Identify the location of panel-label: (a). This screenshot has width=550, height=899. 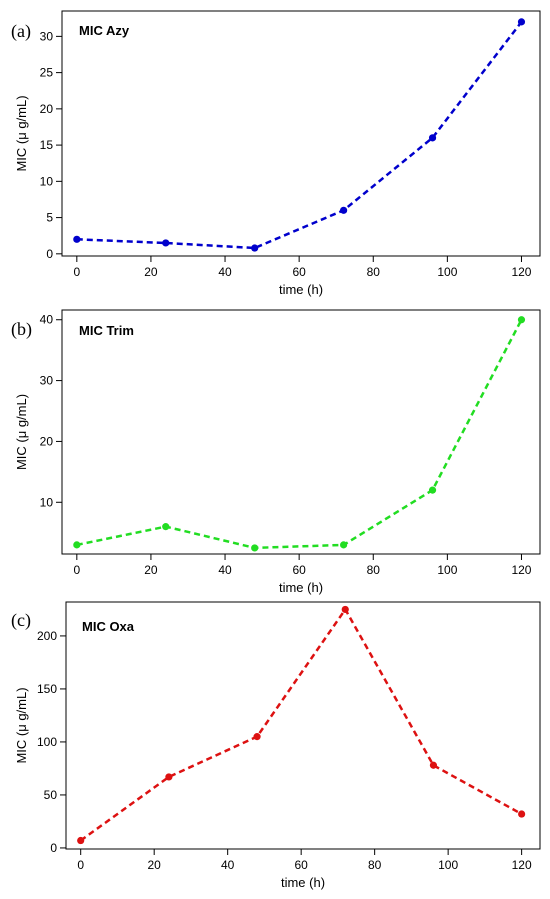
(21, 31).